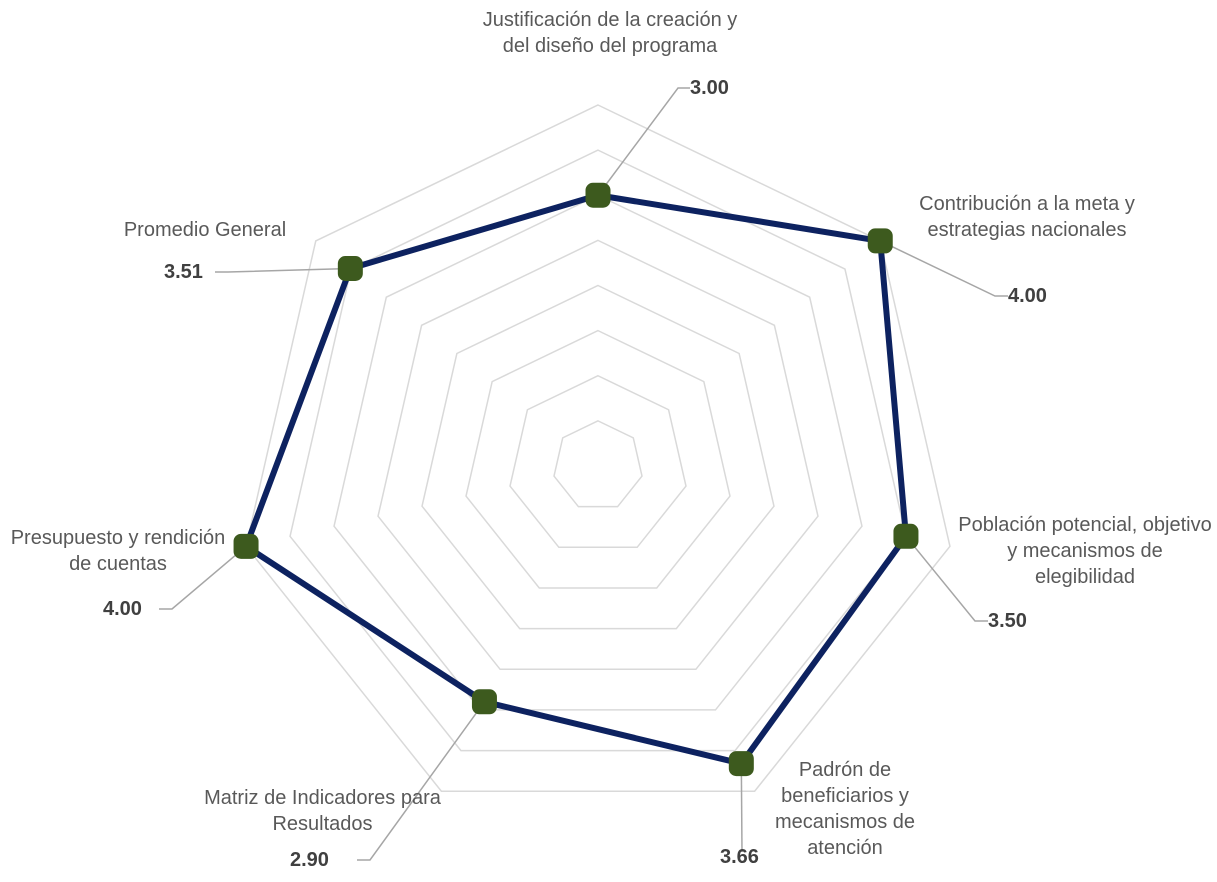 This screenshot has height=882, width=1217. What do you see at coordinates (322, 811) in the screenshot?
I see `axis-label: Matriz de Indicadores para Resultados` at bounding box center [322, 811].